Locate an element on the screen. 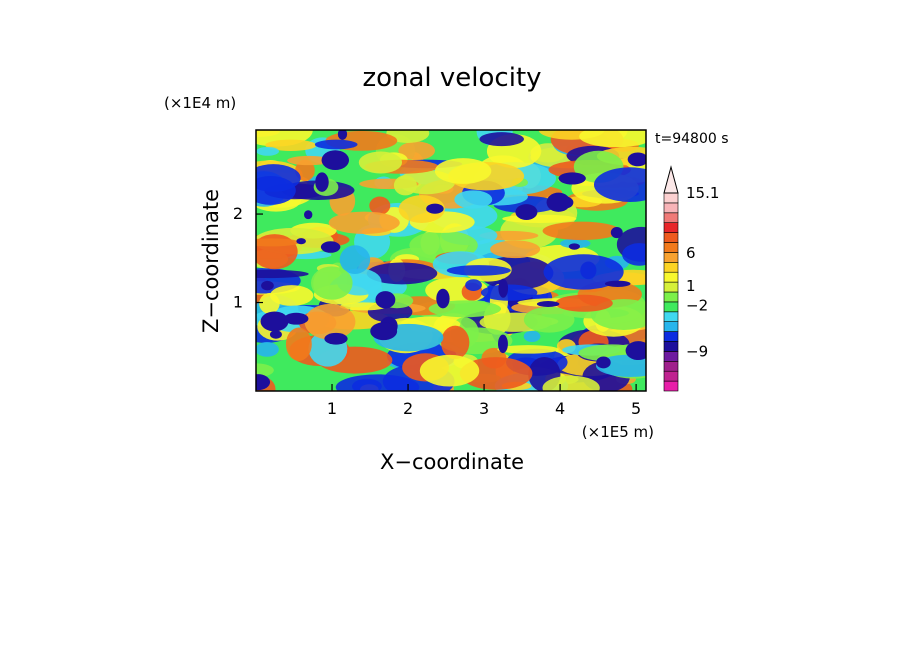 This screenshot has height=654, width=904. x-axis: 1 2 3 4 5 is located at coordinates (484, 401).